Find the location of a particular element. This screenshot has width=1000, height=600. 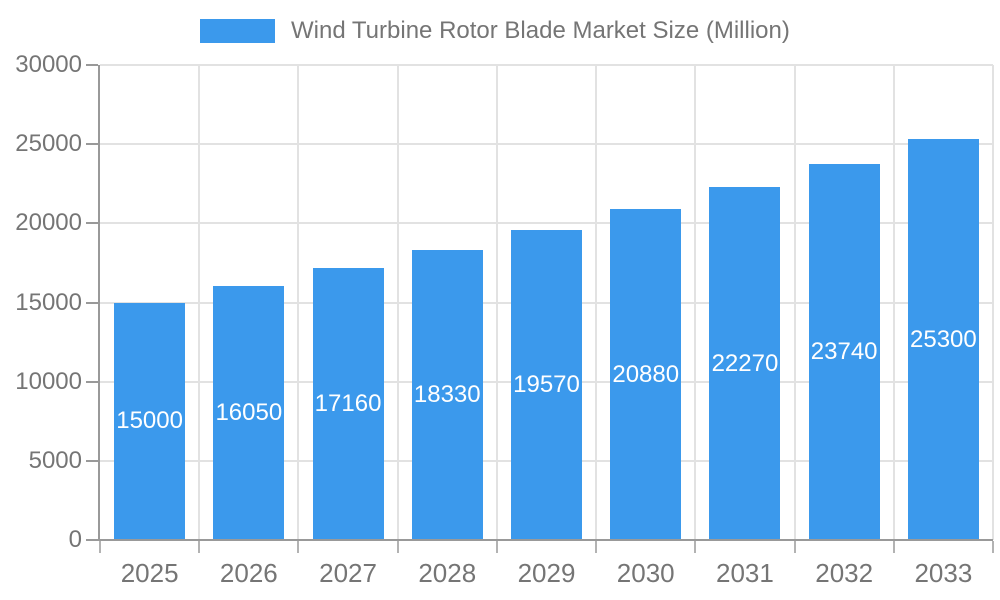

bar: 25300 is located at coordinates (943, 339).